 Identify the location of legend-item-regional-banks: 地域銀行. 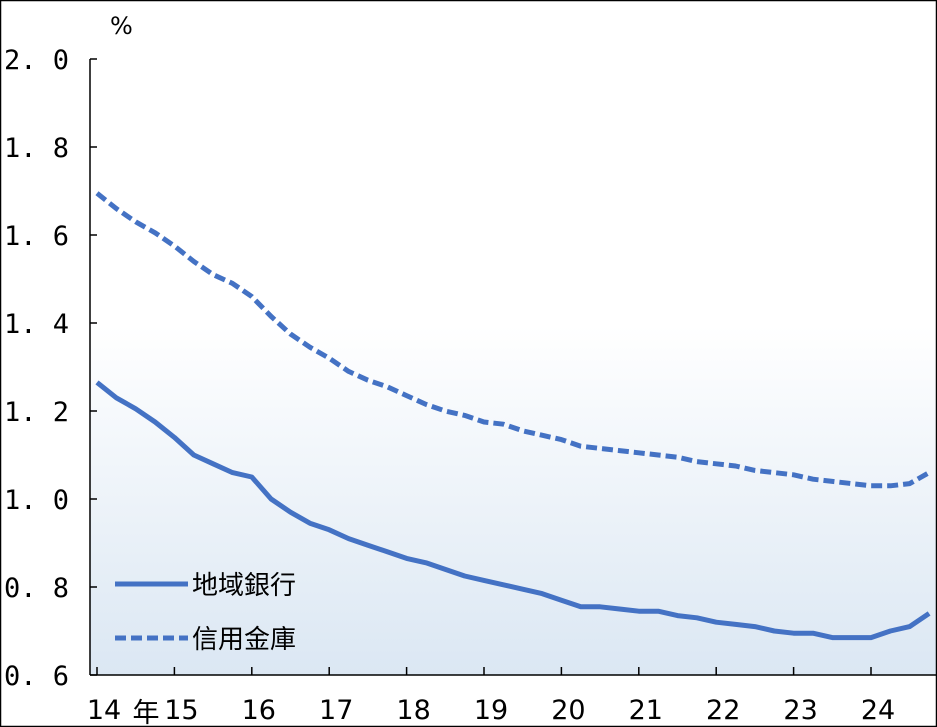
(205, 586).